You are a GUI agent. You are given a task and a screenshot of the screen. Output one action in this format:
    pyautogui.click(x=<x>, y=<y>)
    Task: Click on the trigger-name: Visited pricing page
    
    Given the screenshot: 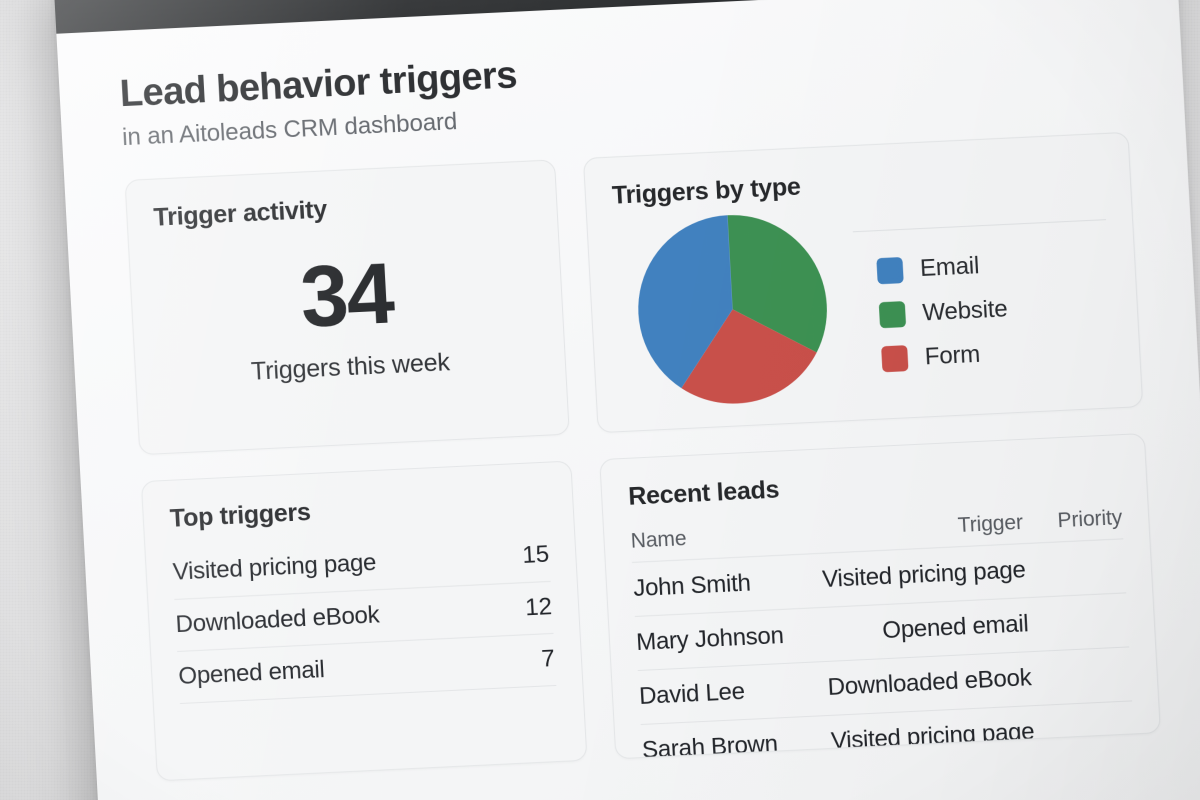 What is the action you would take?
    pyautogui.click(x=274, y=567)
    